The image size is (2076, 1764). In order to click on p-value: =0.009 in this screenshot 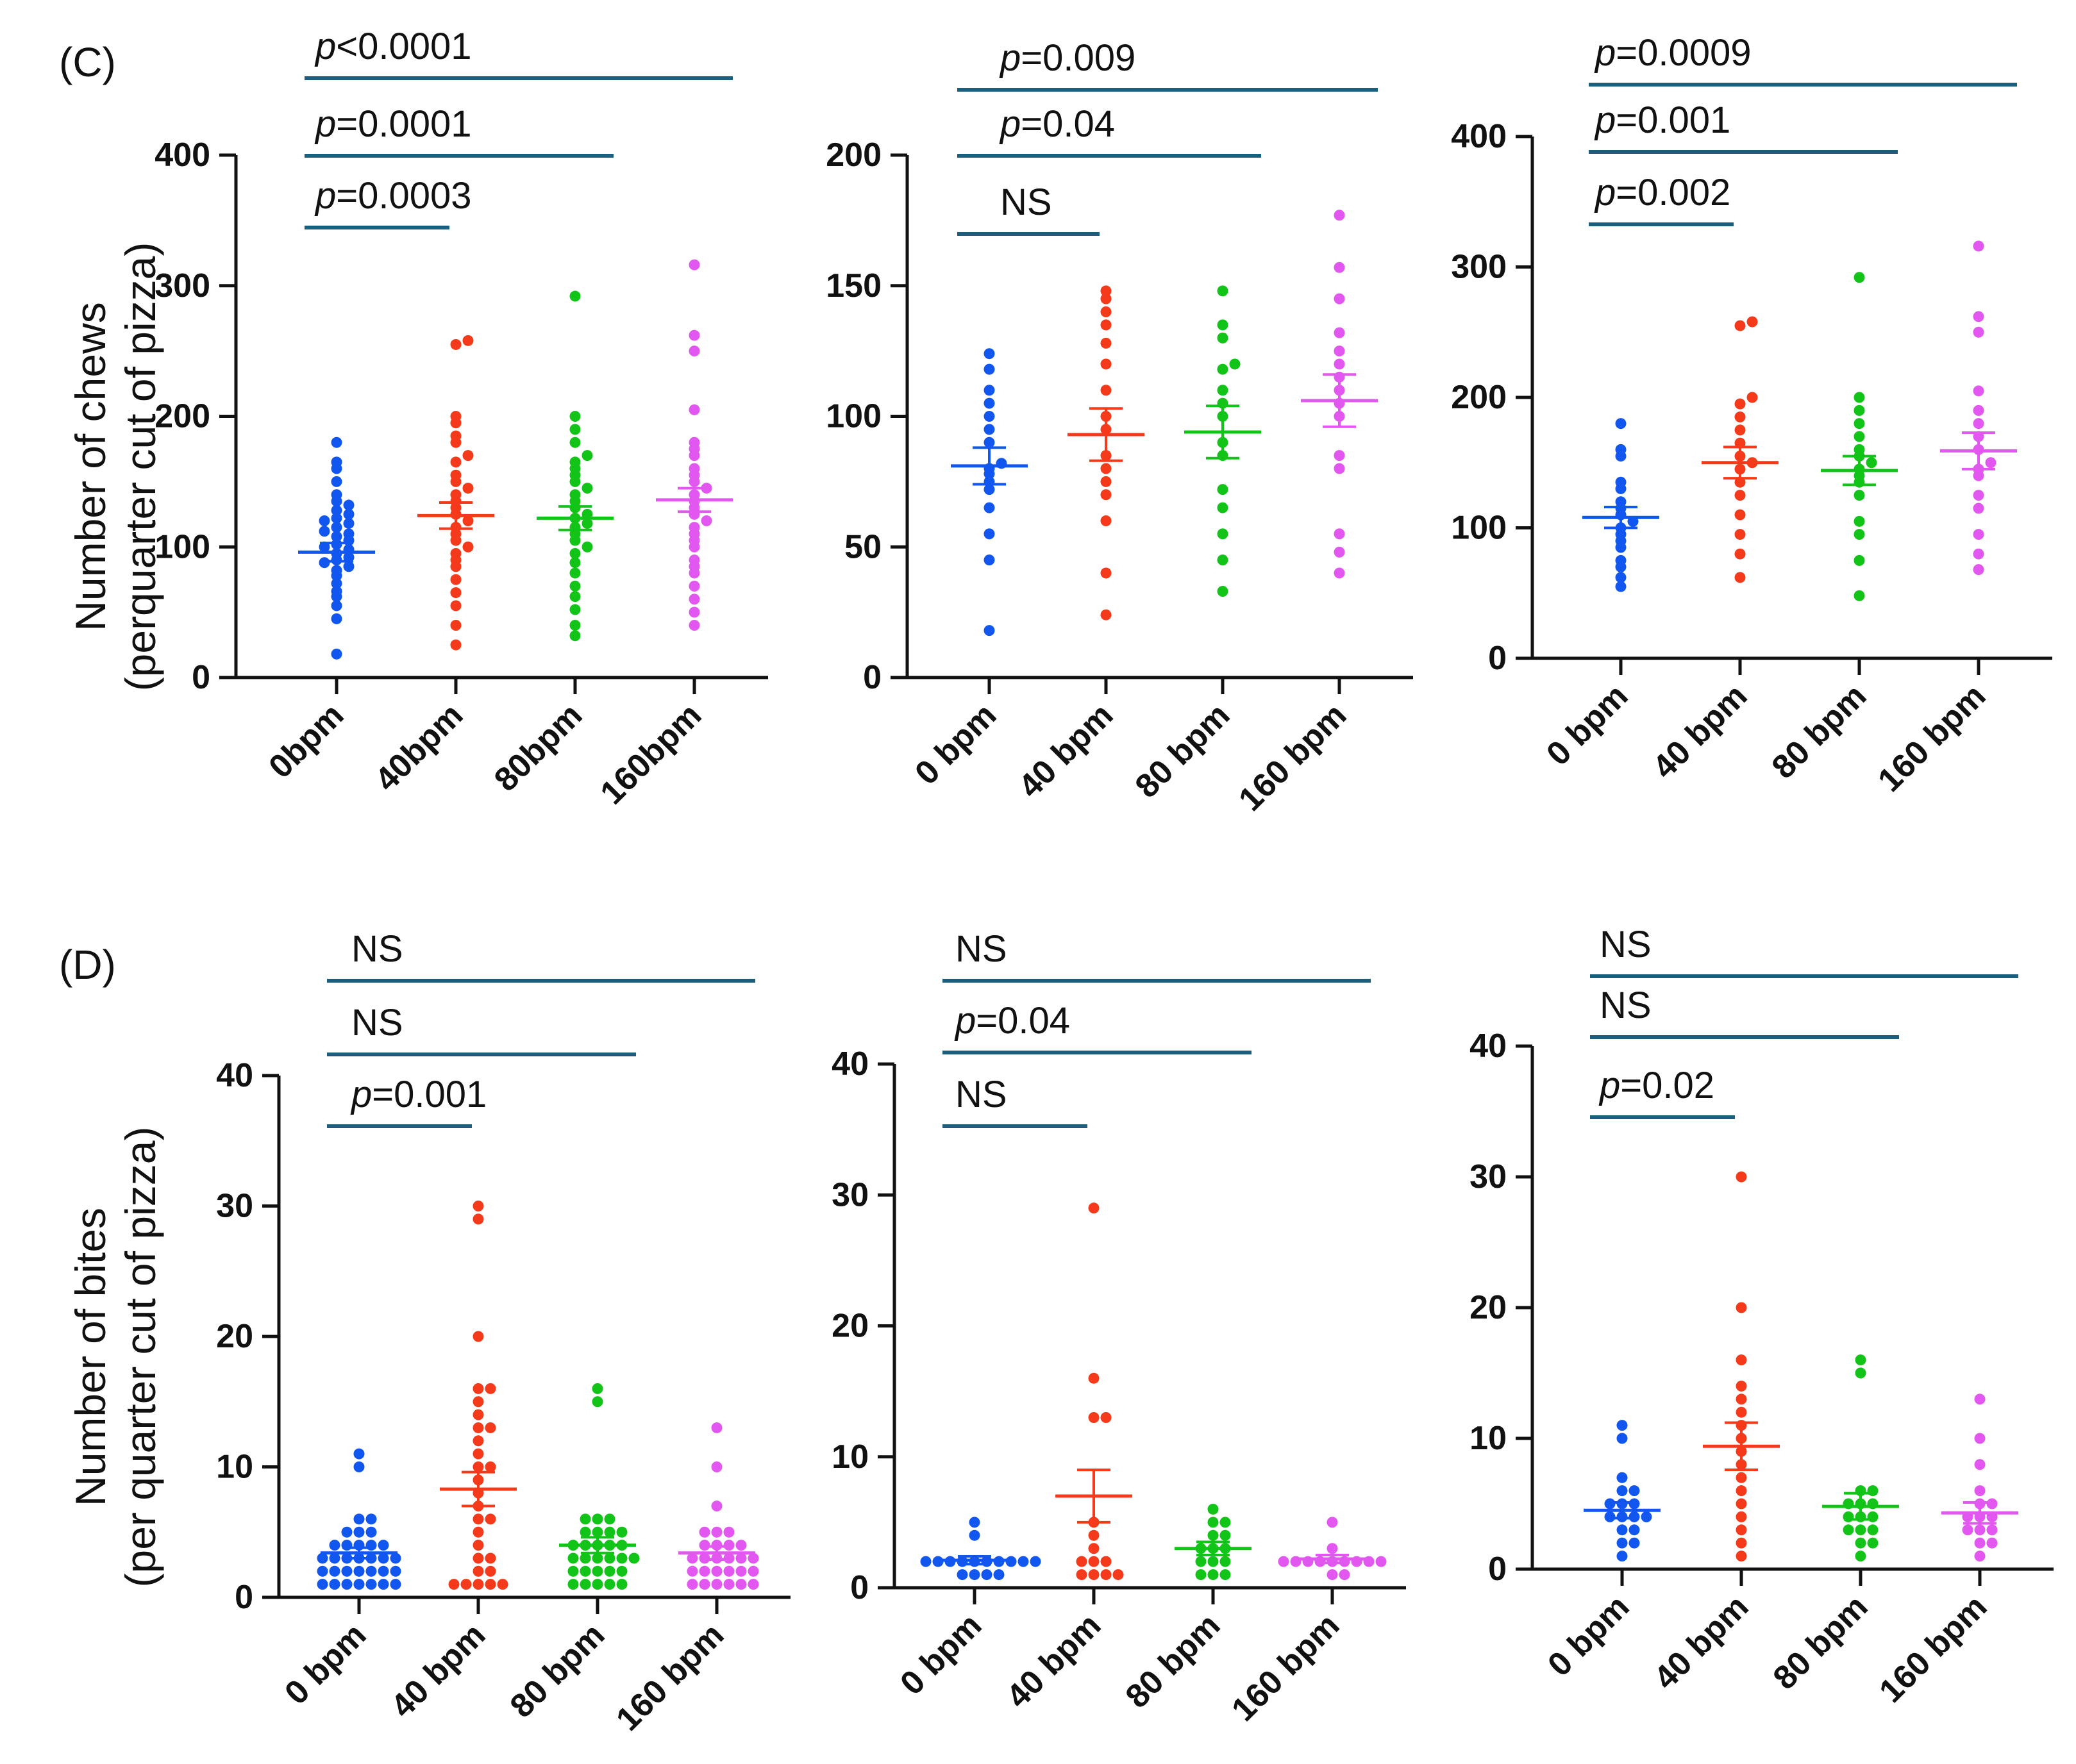, I will do `click(1078, 58)`.